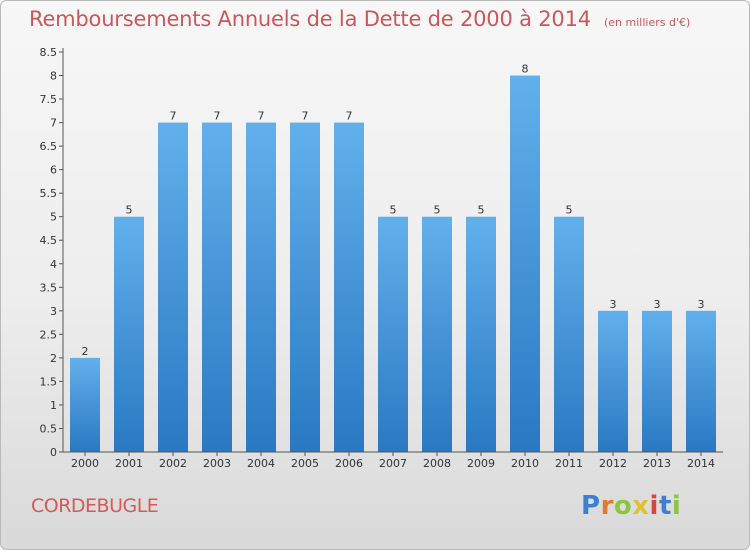 This screenshot has width=750, height=550. What do you see at coordinates (701, 304) in the screenshot?
I see `data-label-2014: 3` at bounding box center [701, 304].